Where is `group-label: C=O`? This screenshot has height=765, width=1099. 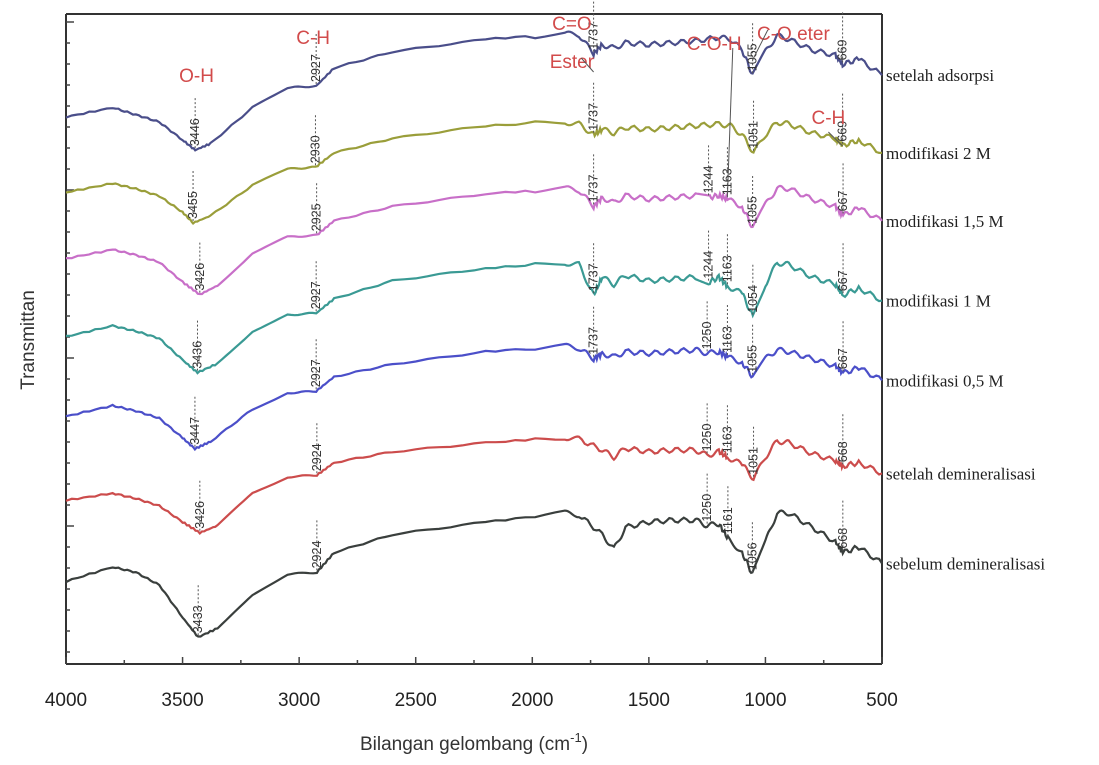
group-label: C=O is located at coordinates (572, 24).